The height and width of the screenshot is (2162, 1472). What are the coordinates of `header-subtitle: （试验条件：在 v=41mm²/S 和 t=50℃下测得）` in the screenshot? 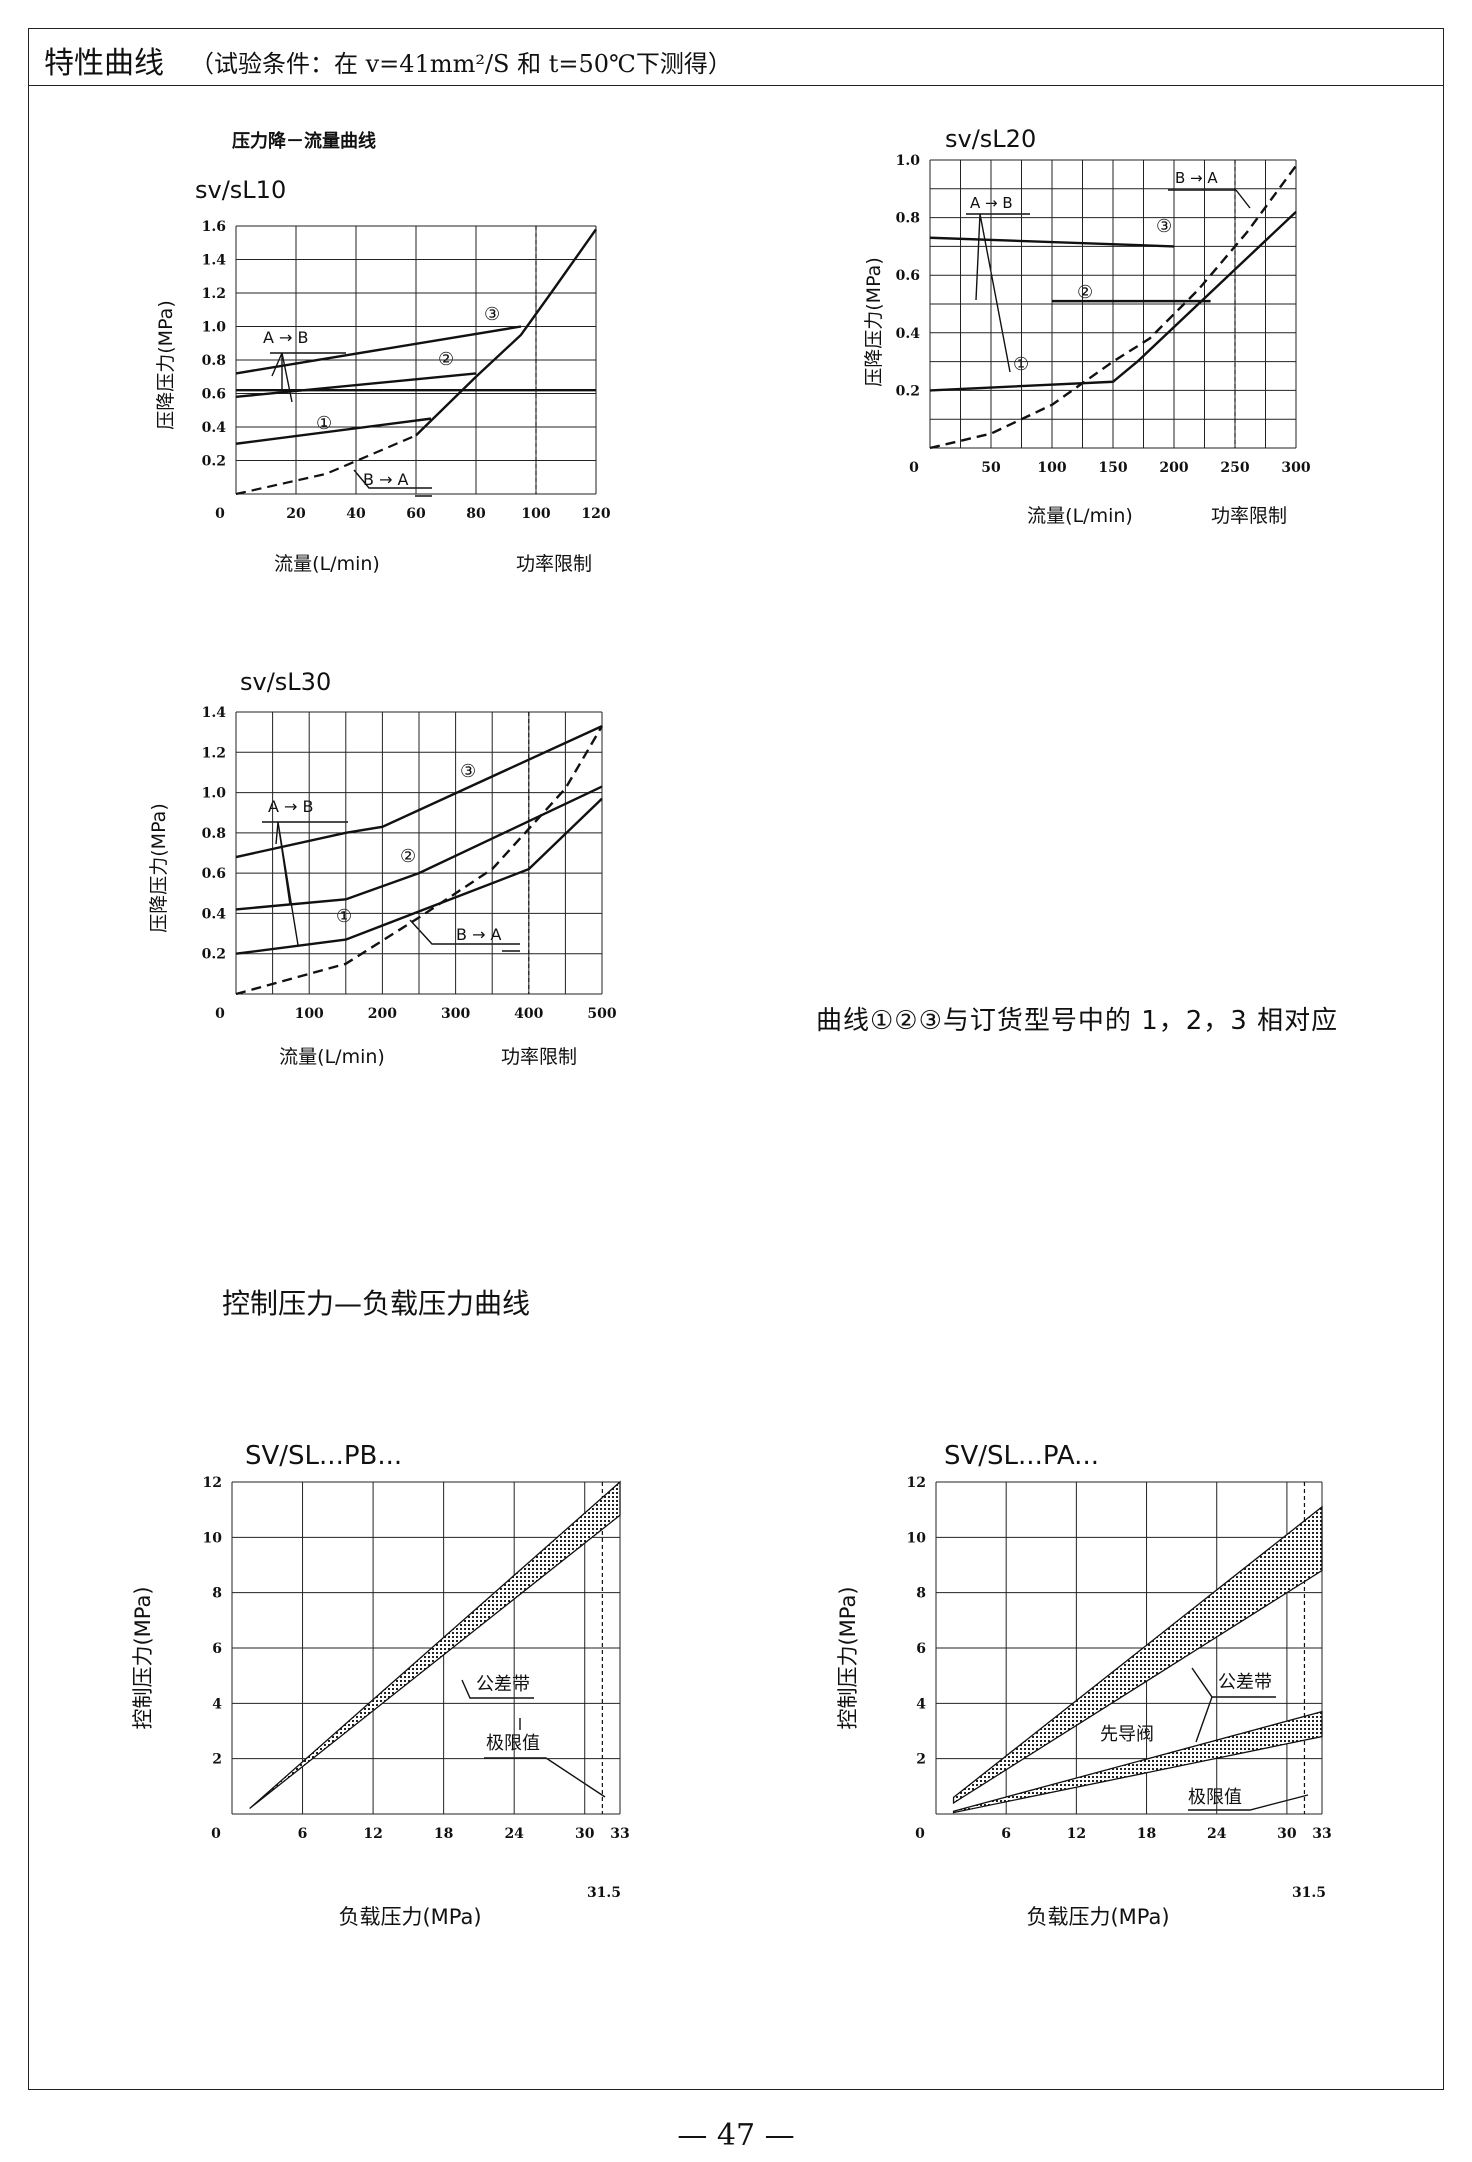 It's located at (461, 64).